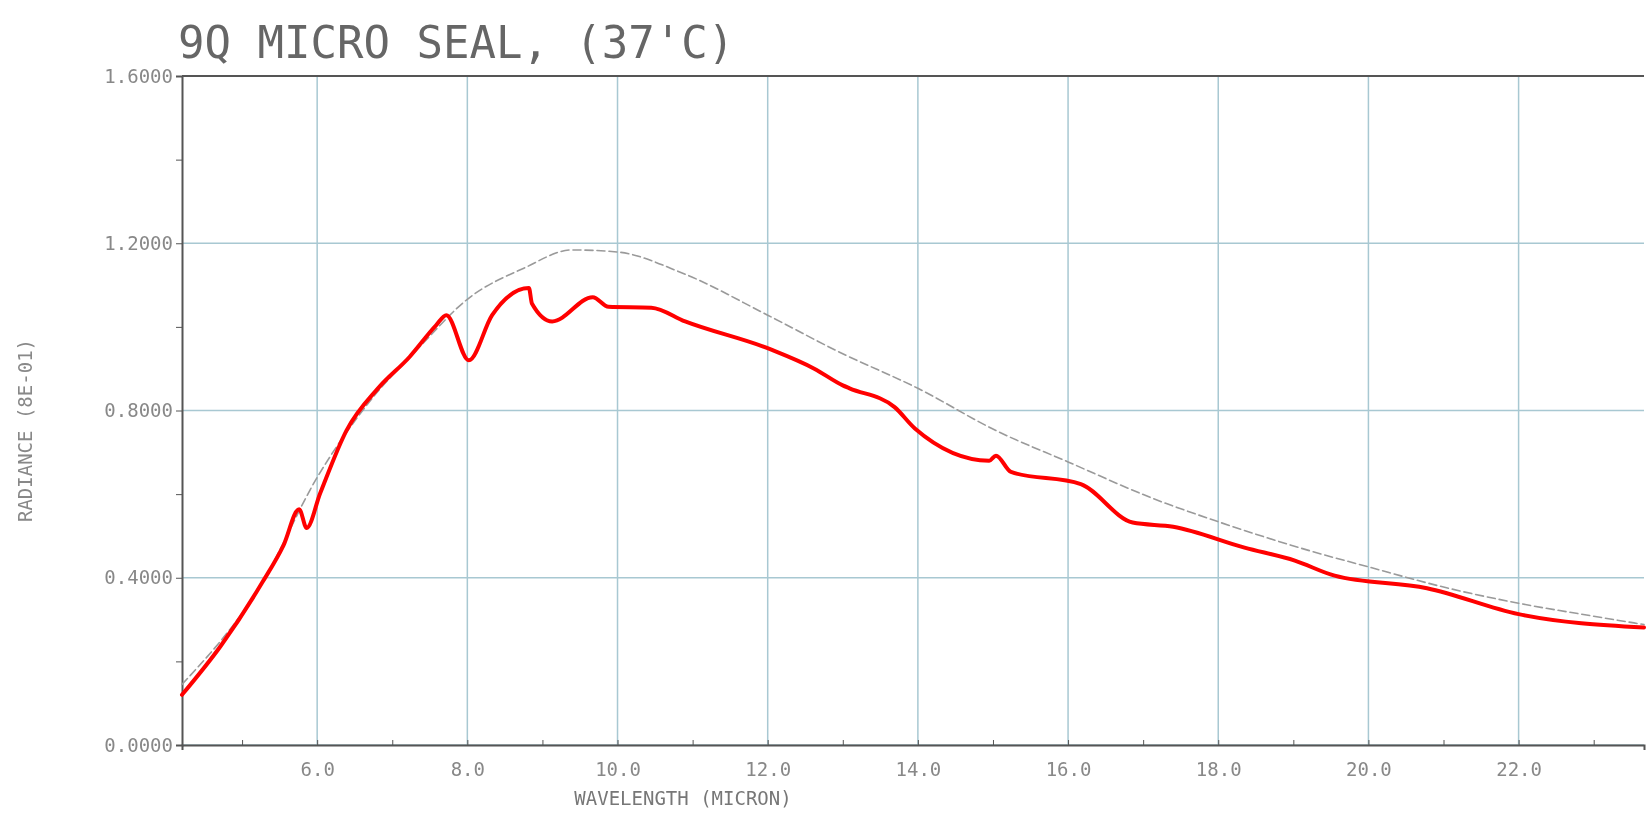 The width and height of the screenshot is (1646, 813). What do you see at coordinates (468, 768) in the screenshot?
I see `x-tick-label: 8.0` at bounding box center [468, 768].